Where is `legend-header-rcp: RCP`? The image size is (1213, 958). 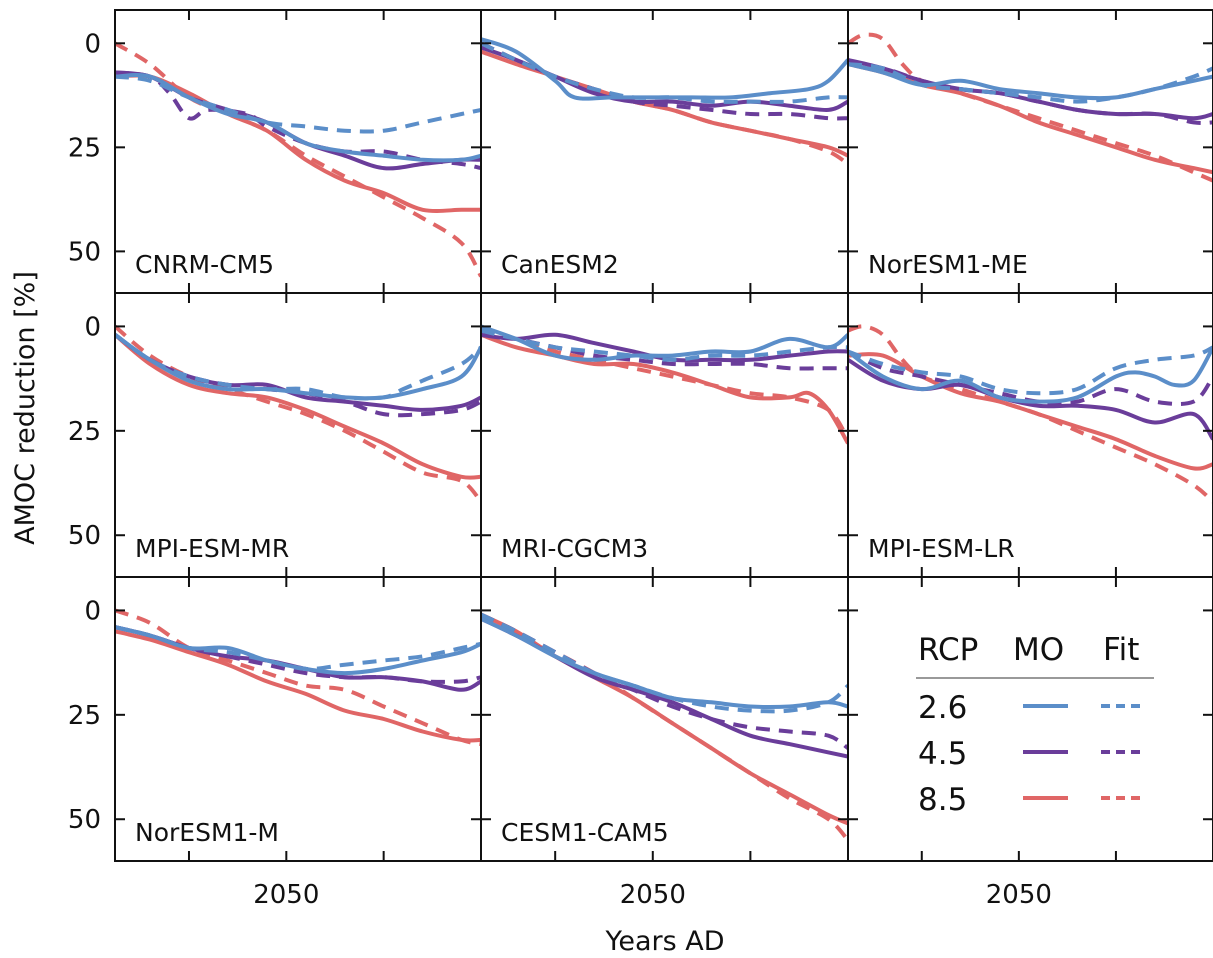 legend-header-rcp: RCP is located at coordinates (948, 650).